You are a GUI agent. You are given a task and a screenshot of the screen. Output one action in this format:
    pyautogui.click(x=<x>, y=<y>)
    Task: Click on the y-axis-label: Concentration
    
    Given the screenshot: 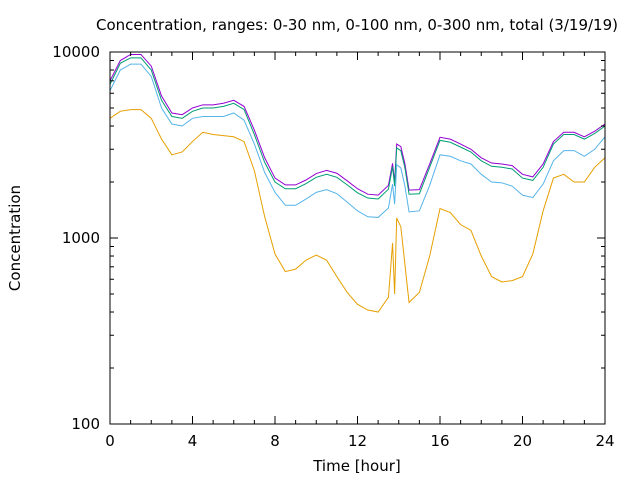 What is the action you would take?
    pyautogui.click(x=15, y=238)
    